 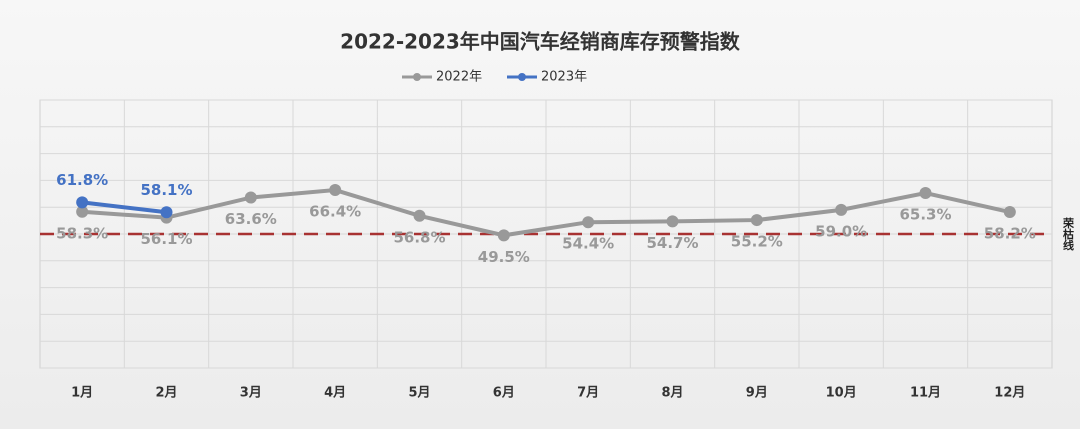 I want to click on x-tick-label: 2月, so click(x=166, y=393).